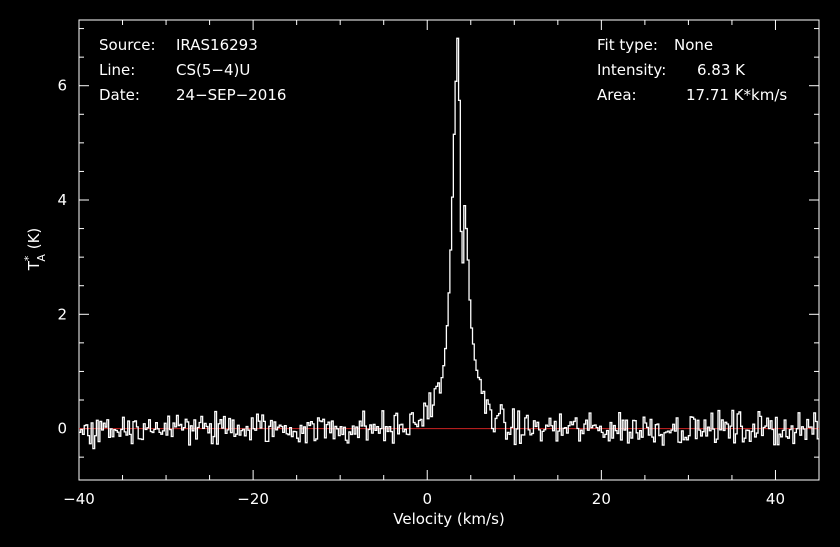 Image resolution: width=840 pixels, height=547 pixels. Describe the element at coordinates (41, 258) in the screenshot. I see `y-axis-label-sub: A` at that location.